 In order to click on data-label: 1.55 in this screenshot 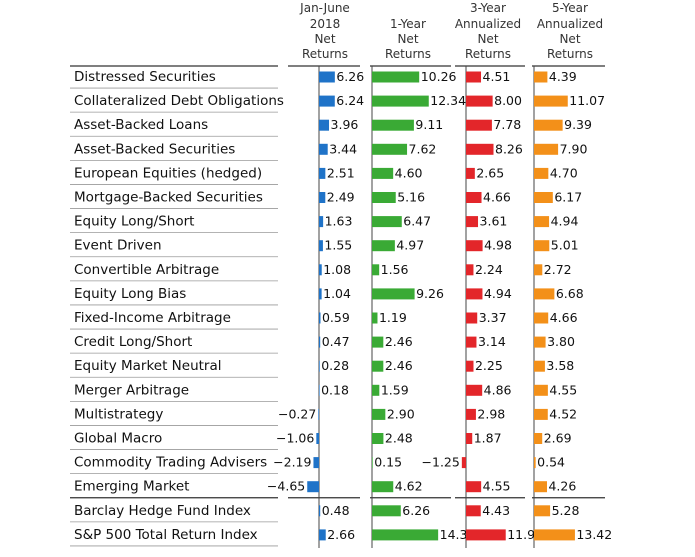, I will do `click(338, 245)`.